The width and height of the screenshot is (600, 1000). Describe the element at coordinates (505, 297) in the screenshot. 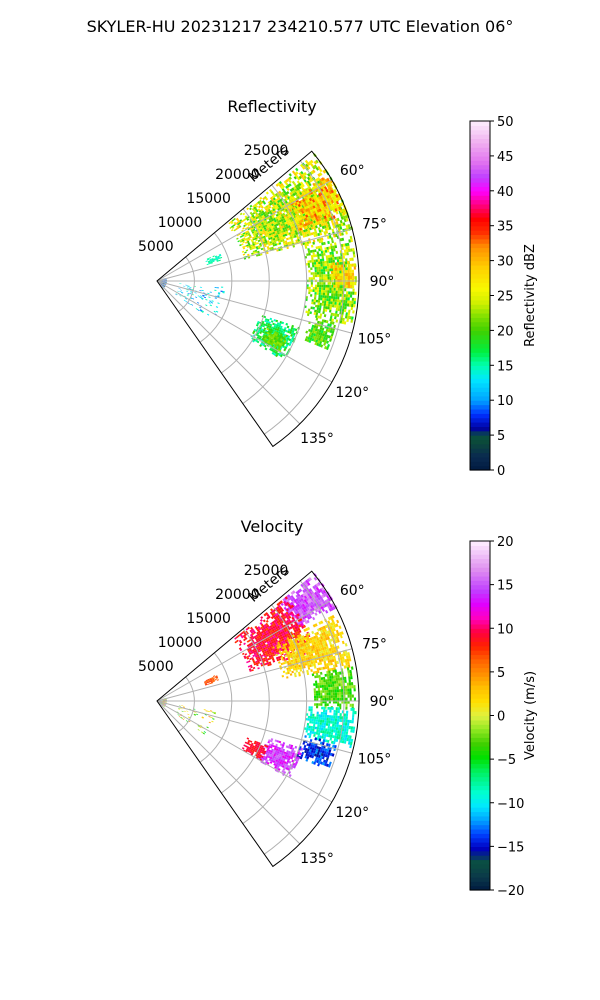

I see `colorbar-tick-label: 25` at that location.